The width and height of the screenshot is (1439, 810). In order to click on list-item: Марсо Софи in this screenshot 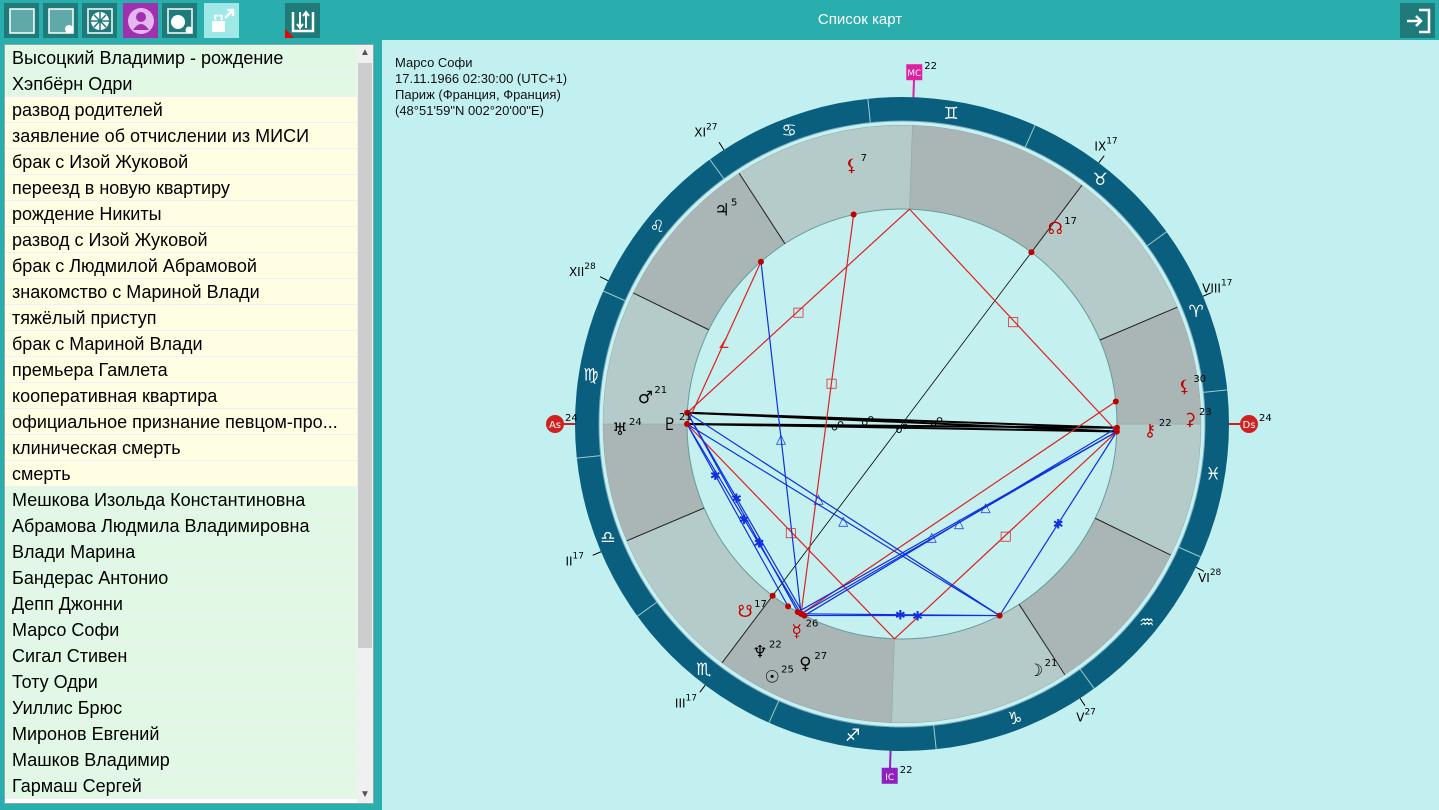, I will do `click(181, 630)`.